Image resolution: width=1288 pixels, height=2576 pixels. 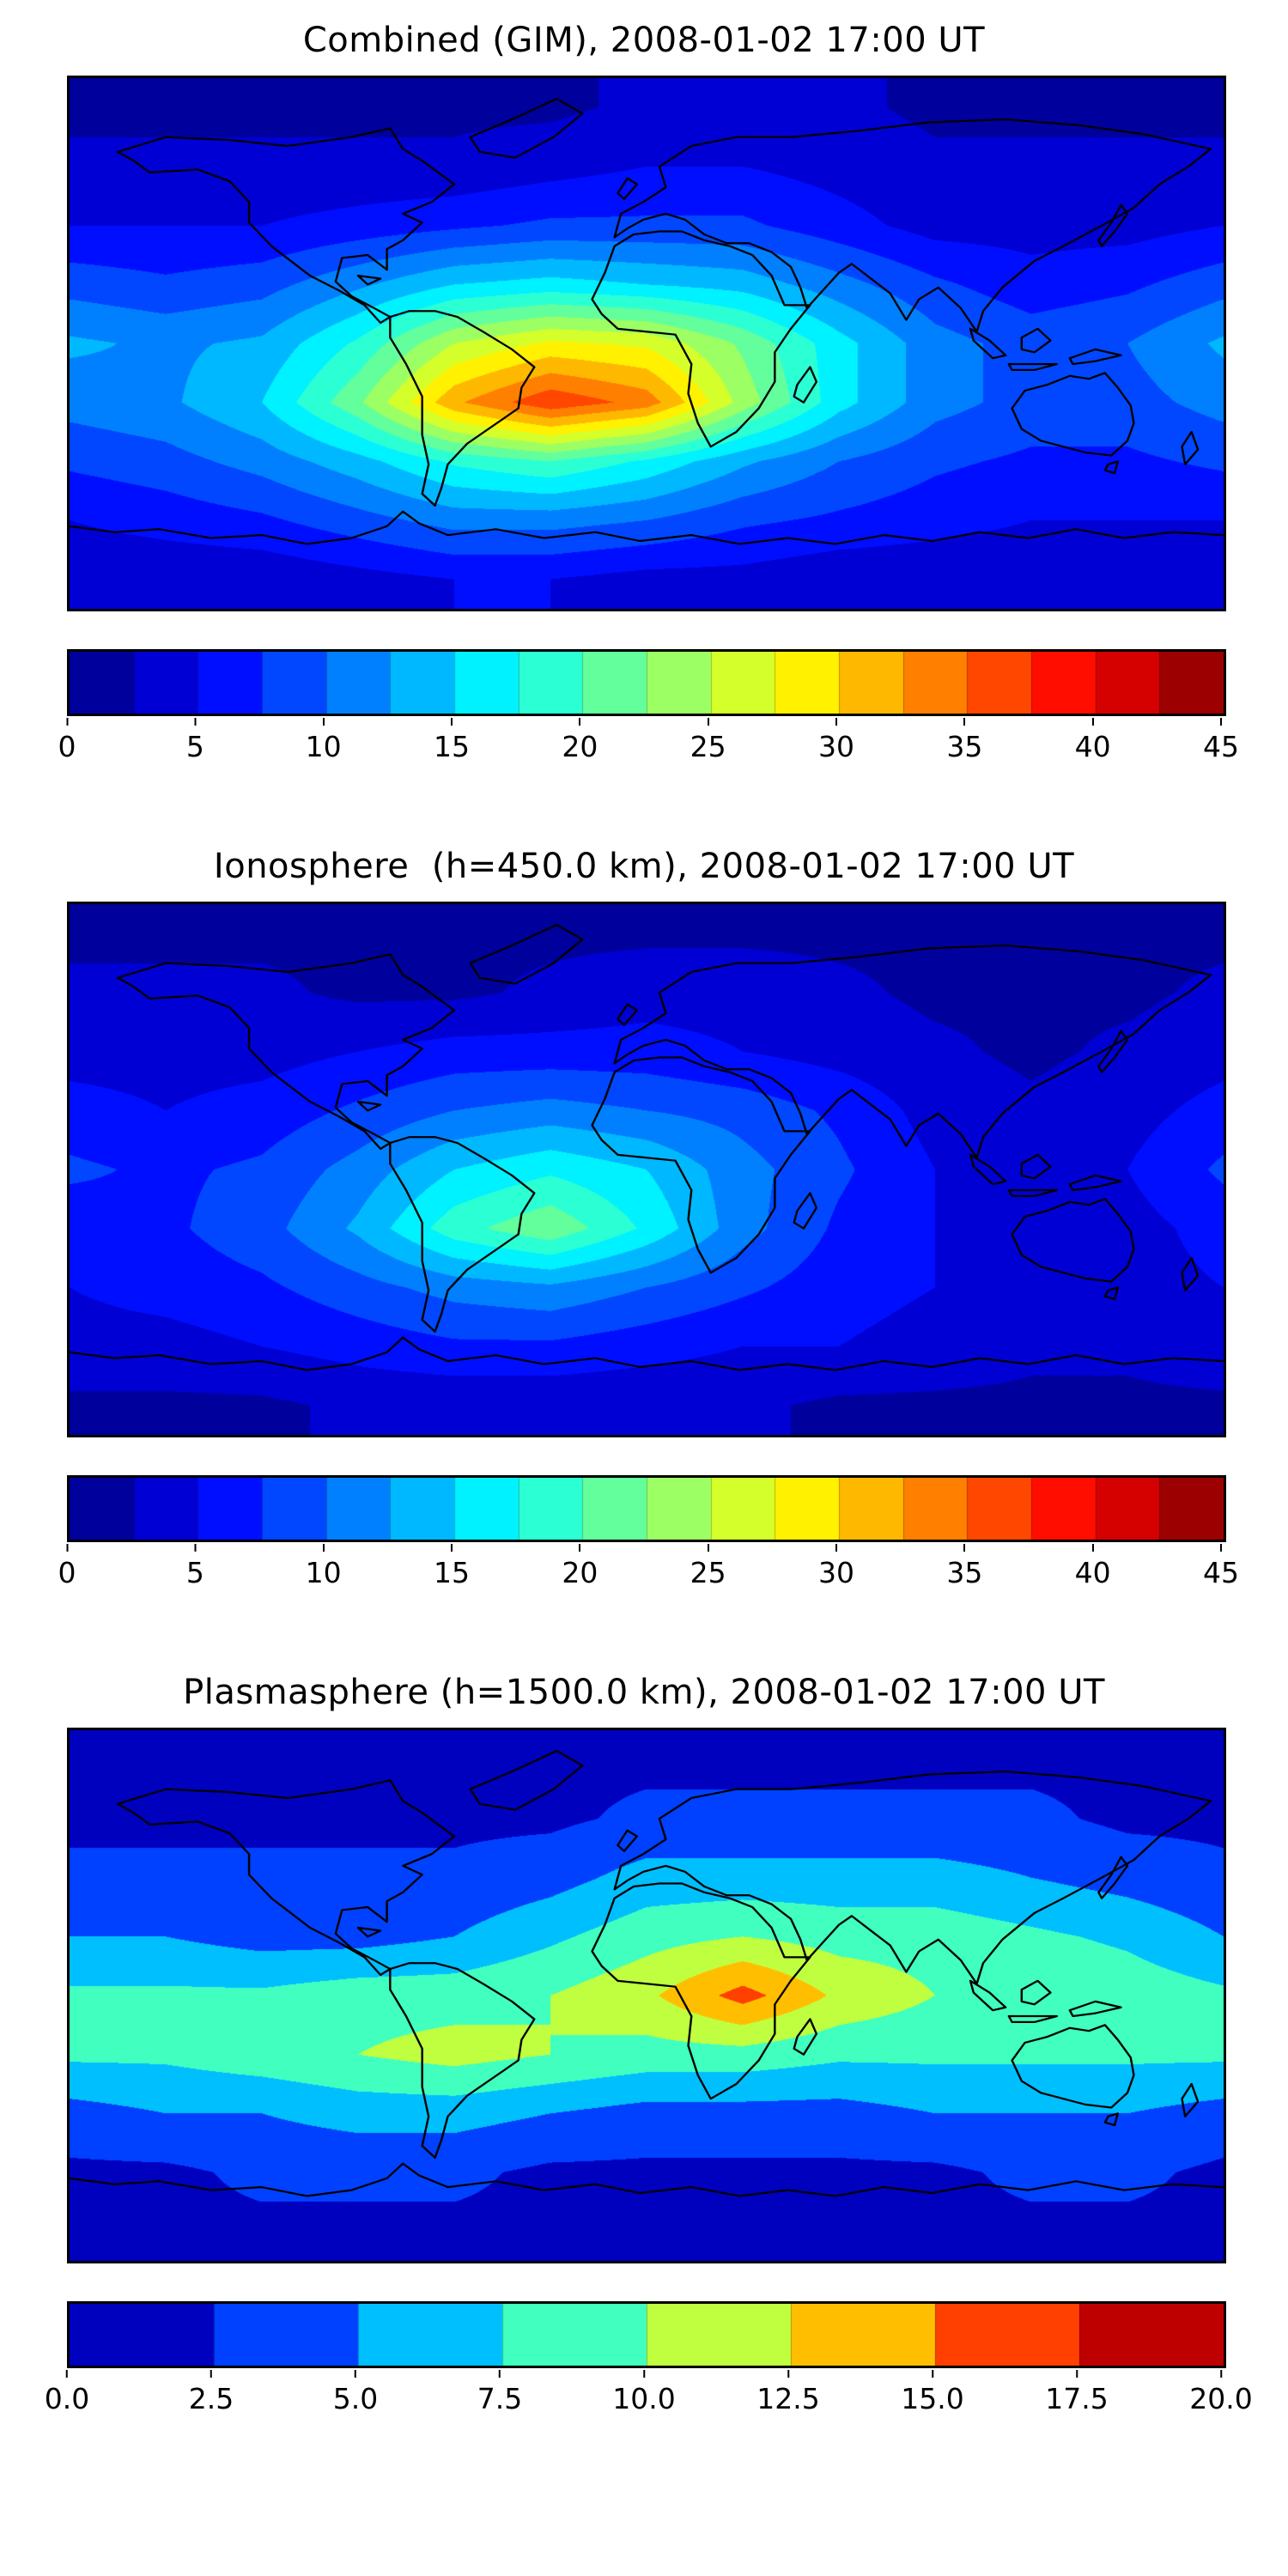 I want to click on colorbar-tick-label: 2.5, so click(x=212, y=2392).